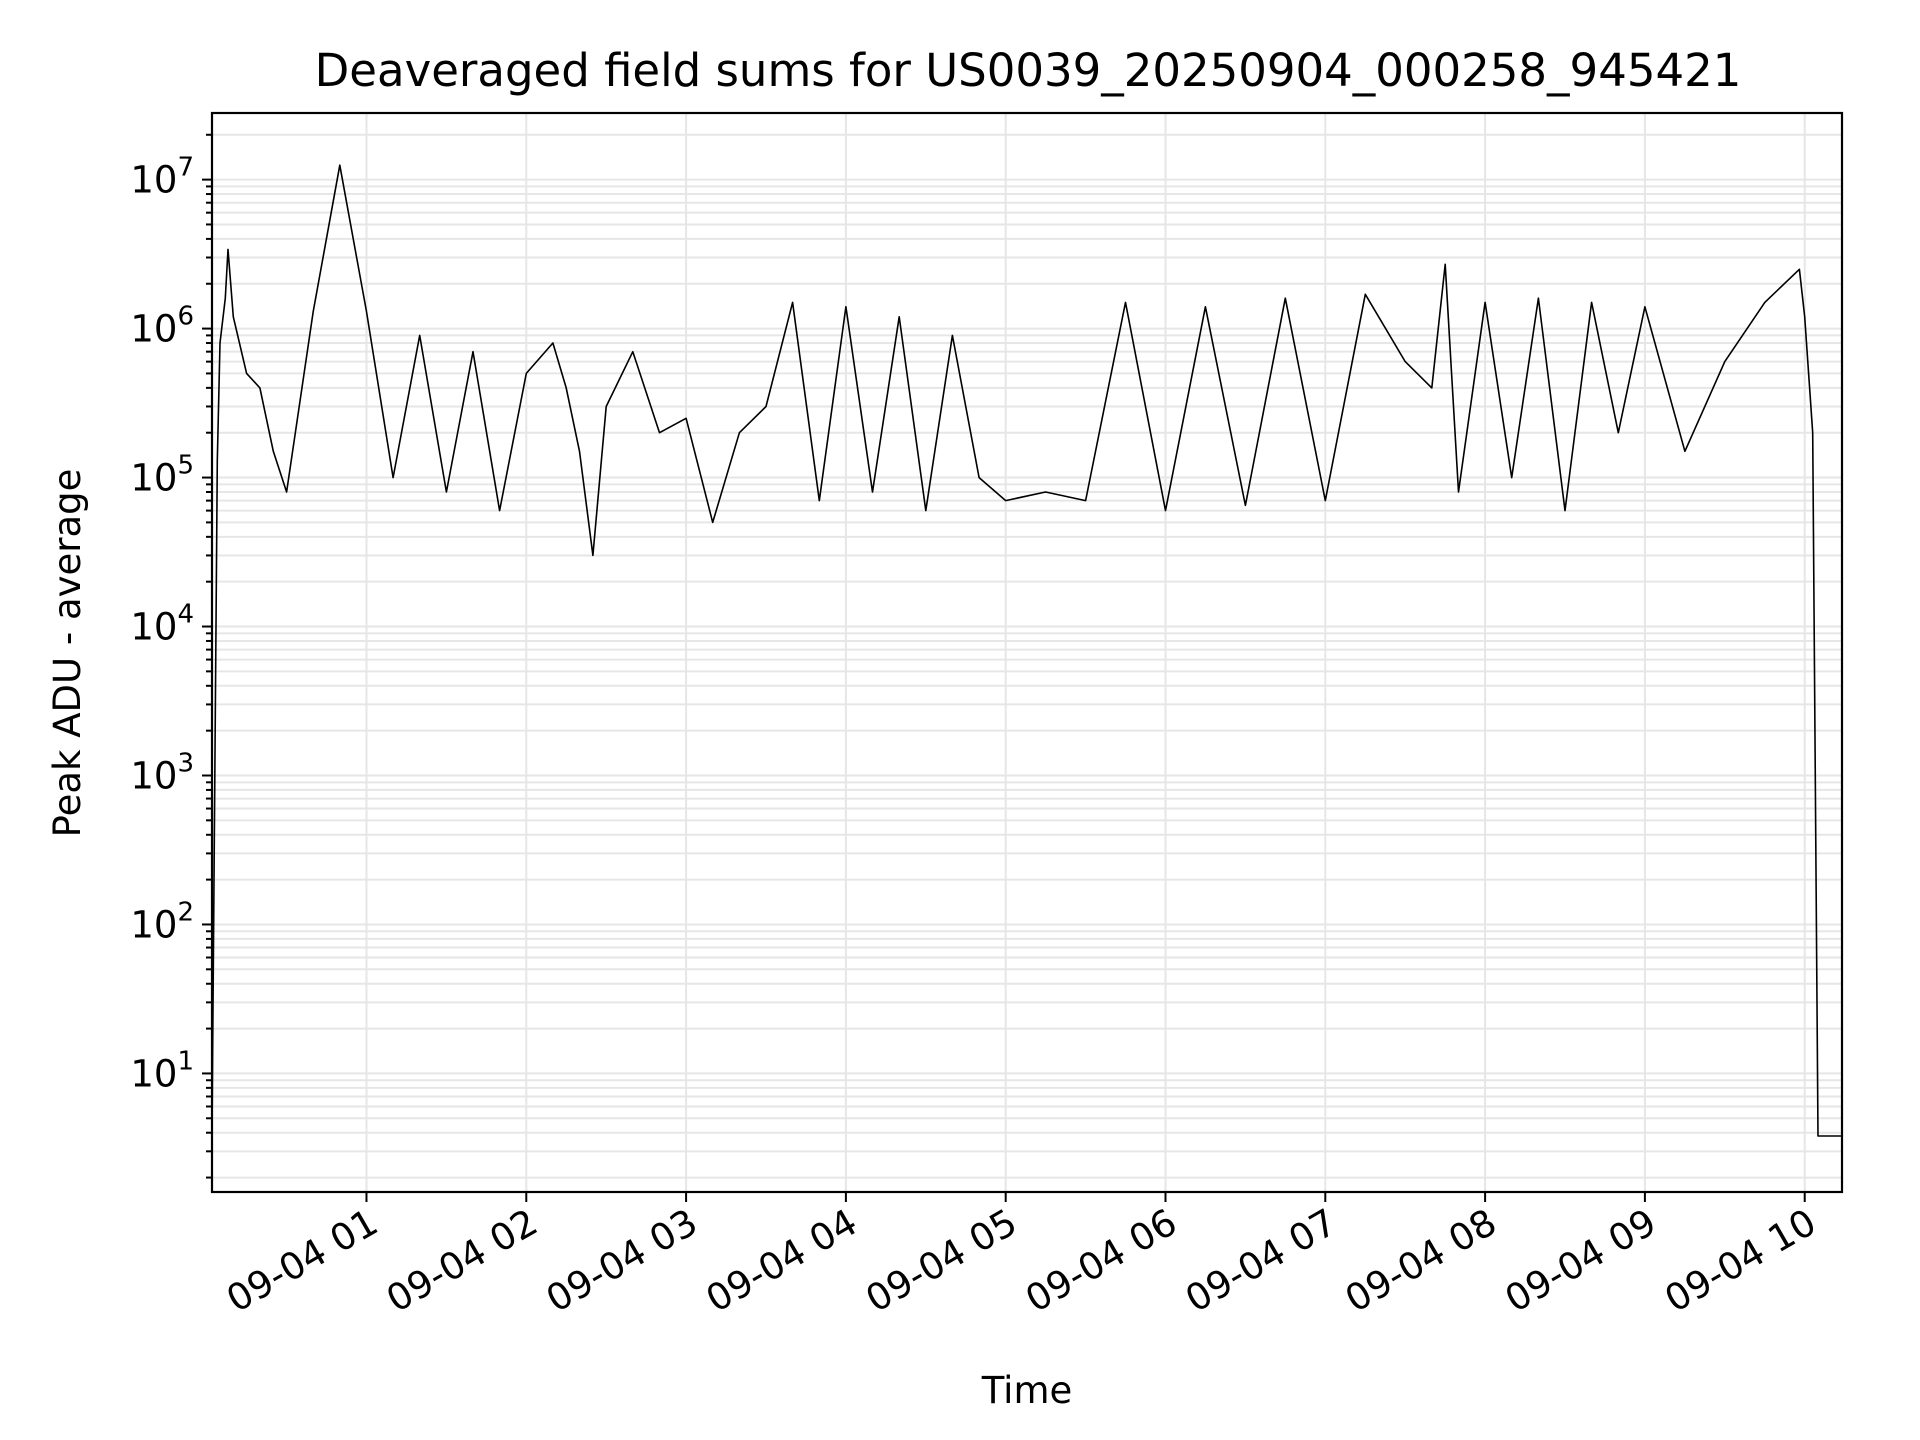 The height and width of the screenshot is (1440, 1920). Describe the element at coordinates (162, 326) in the screenshot. I see `y-tick-label: 10⁶` at that location.